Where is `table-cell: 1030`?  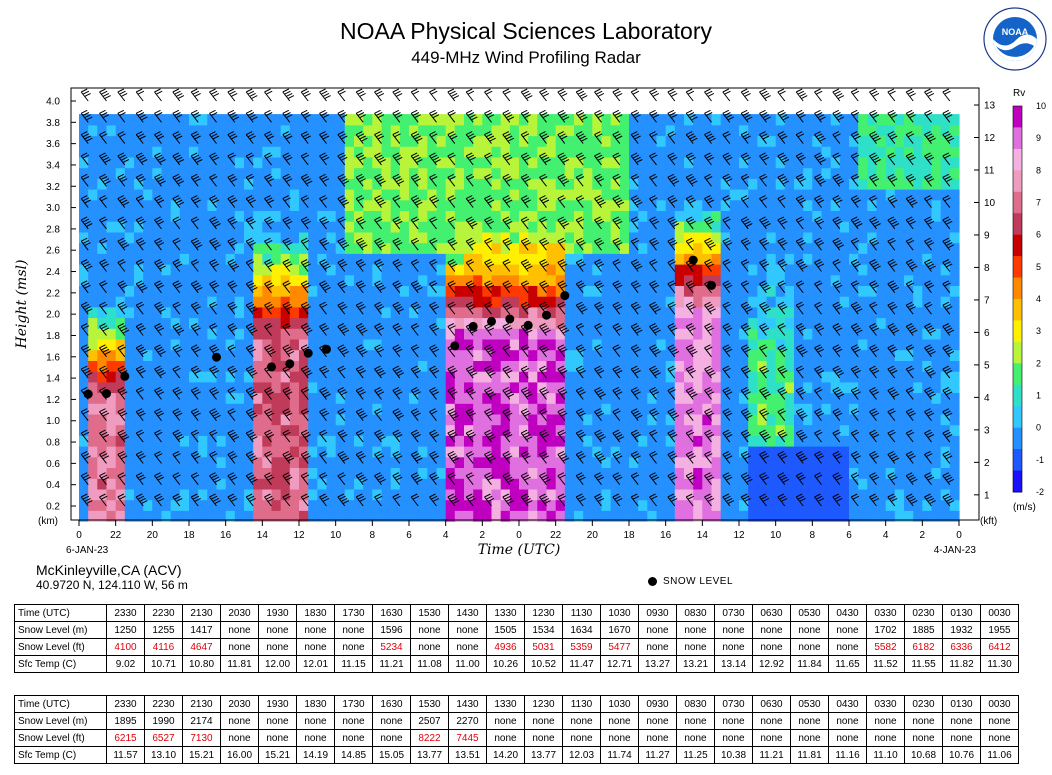 table-cell: 1030 is located at coordinates (619, 704).